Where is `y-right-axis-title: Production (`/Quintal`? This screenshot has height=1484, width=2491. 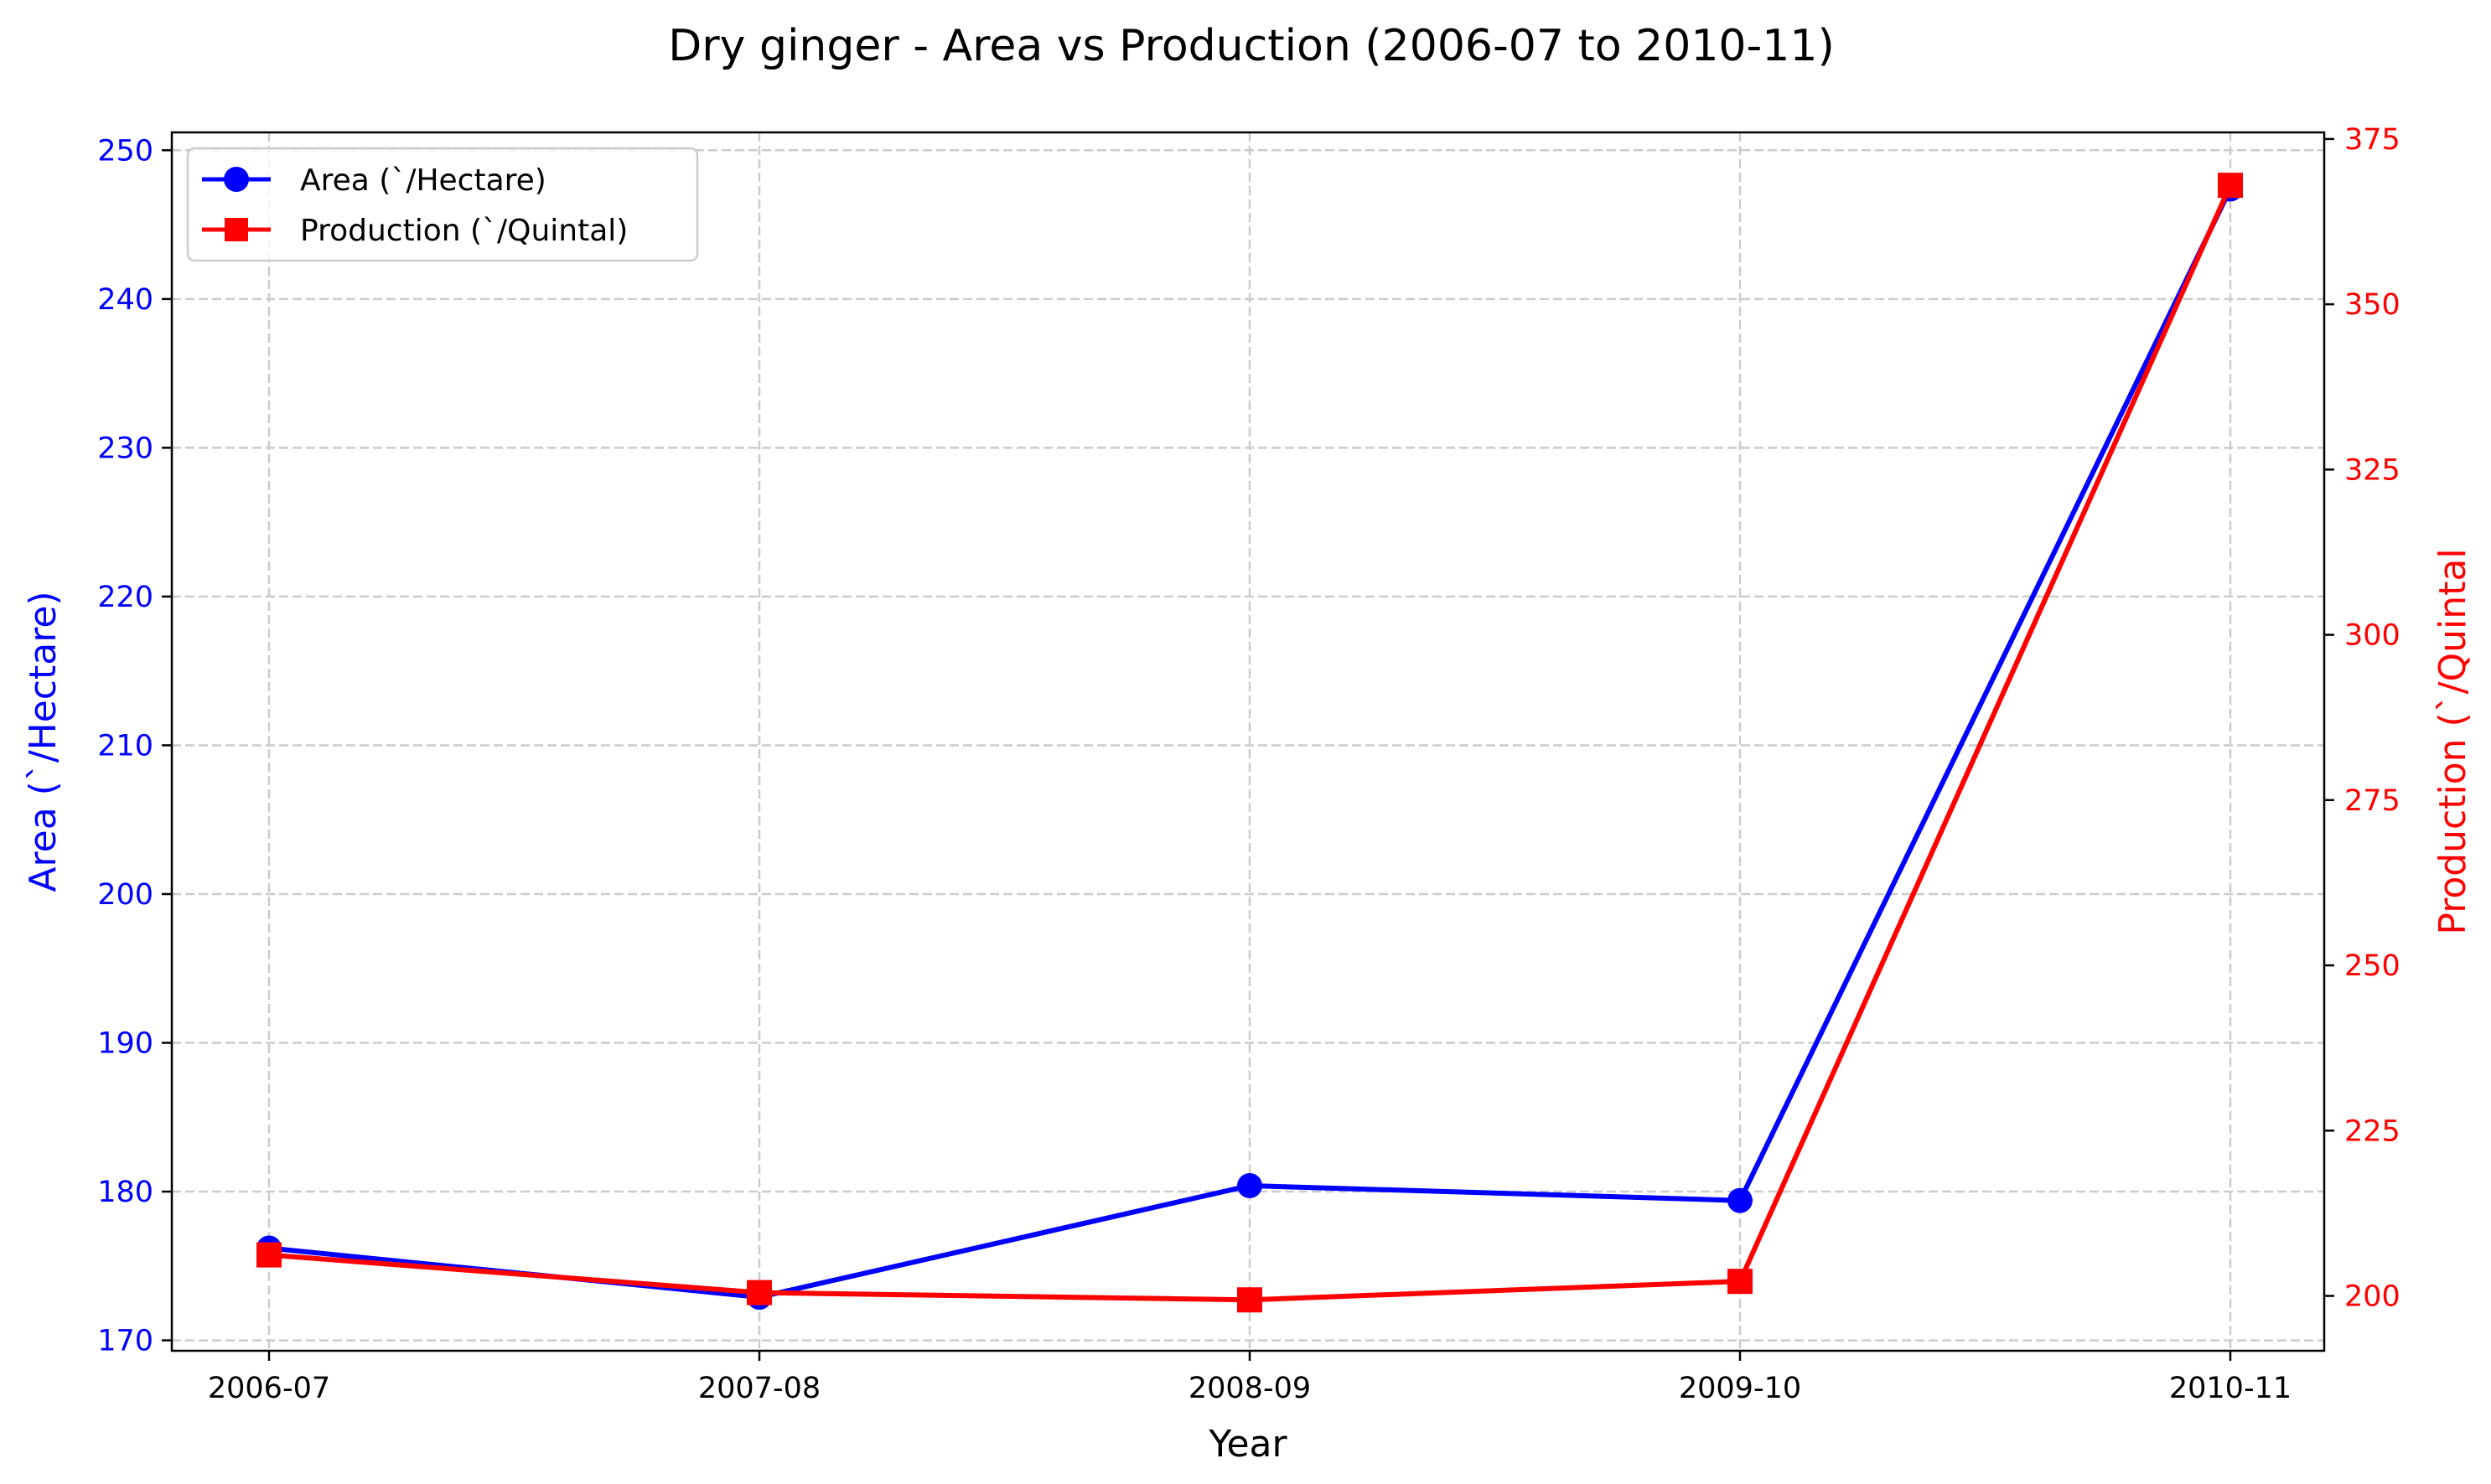 y-right-axis-title: Production (`/Quintal is located at coordinates (2452, 741).